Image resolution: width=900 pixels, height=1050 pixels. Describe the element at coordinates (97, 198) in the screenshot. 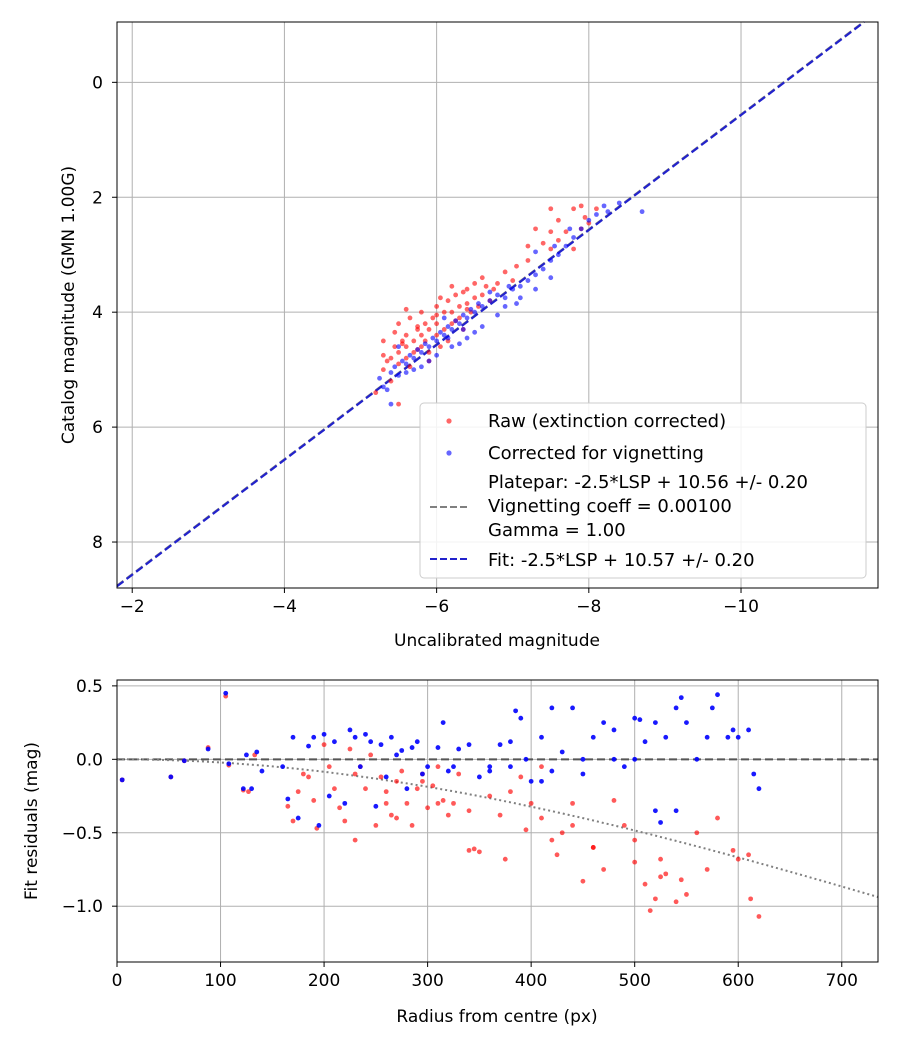

I see `top-y-tick-label: 2` at that location.